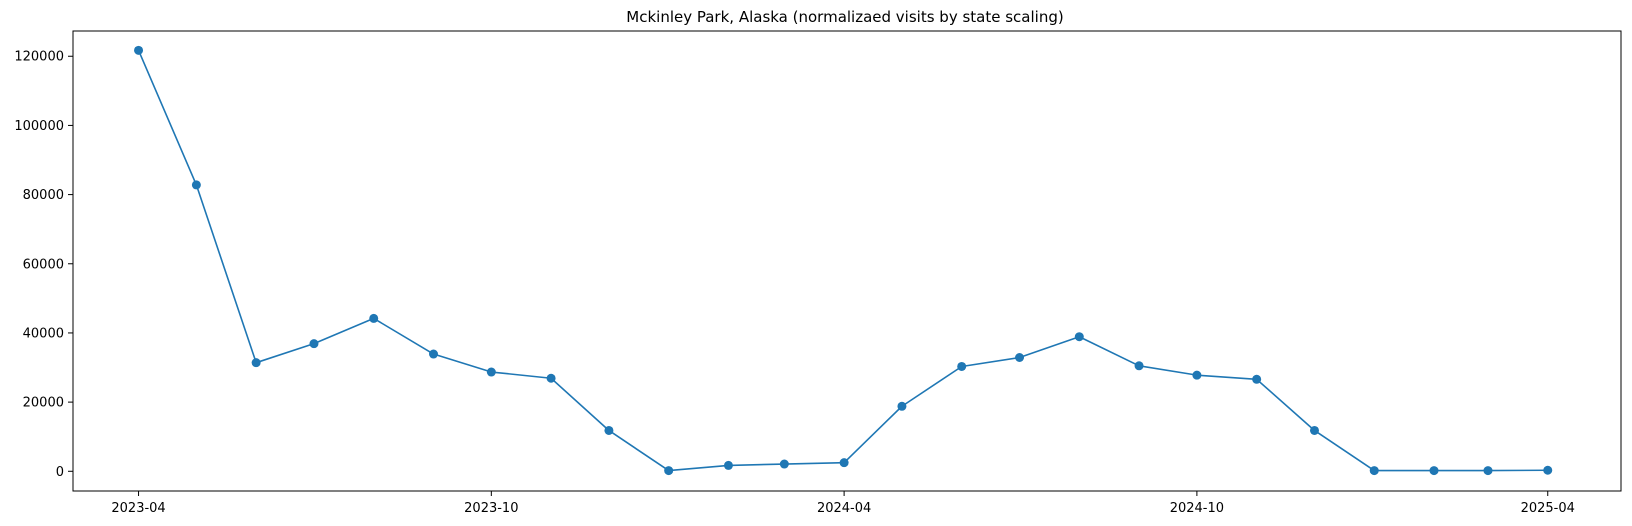 This screenshot has height=526, width=1632. I want to click on x-tick-label: 2023-04, so click(138, 508).